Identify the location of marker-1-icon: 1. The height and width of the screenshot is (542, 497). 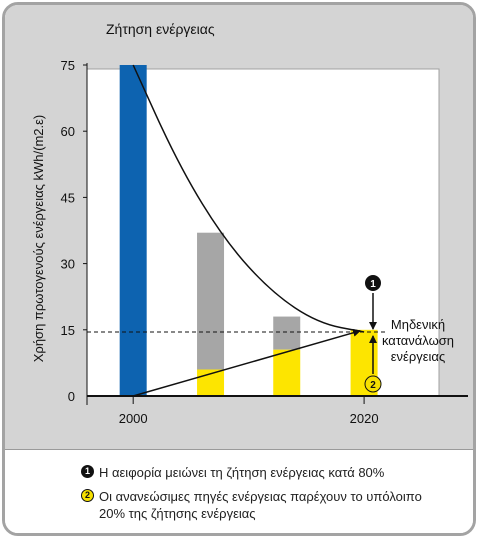
(87, 471).